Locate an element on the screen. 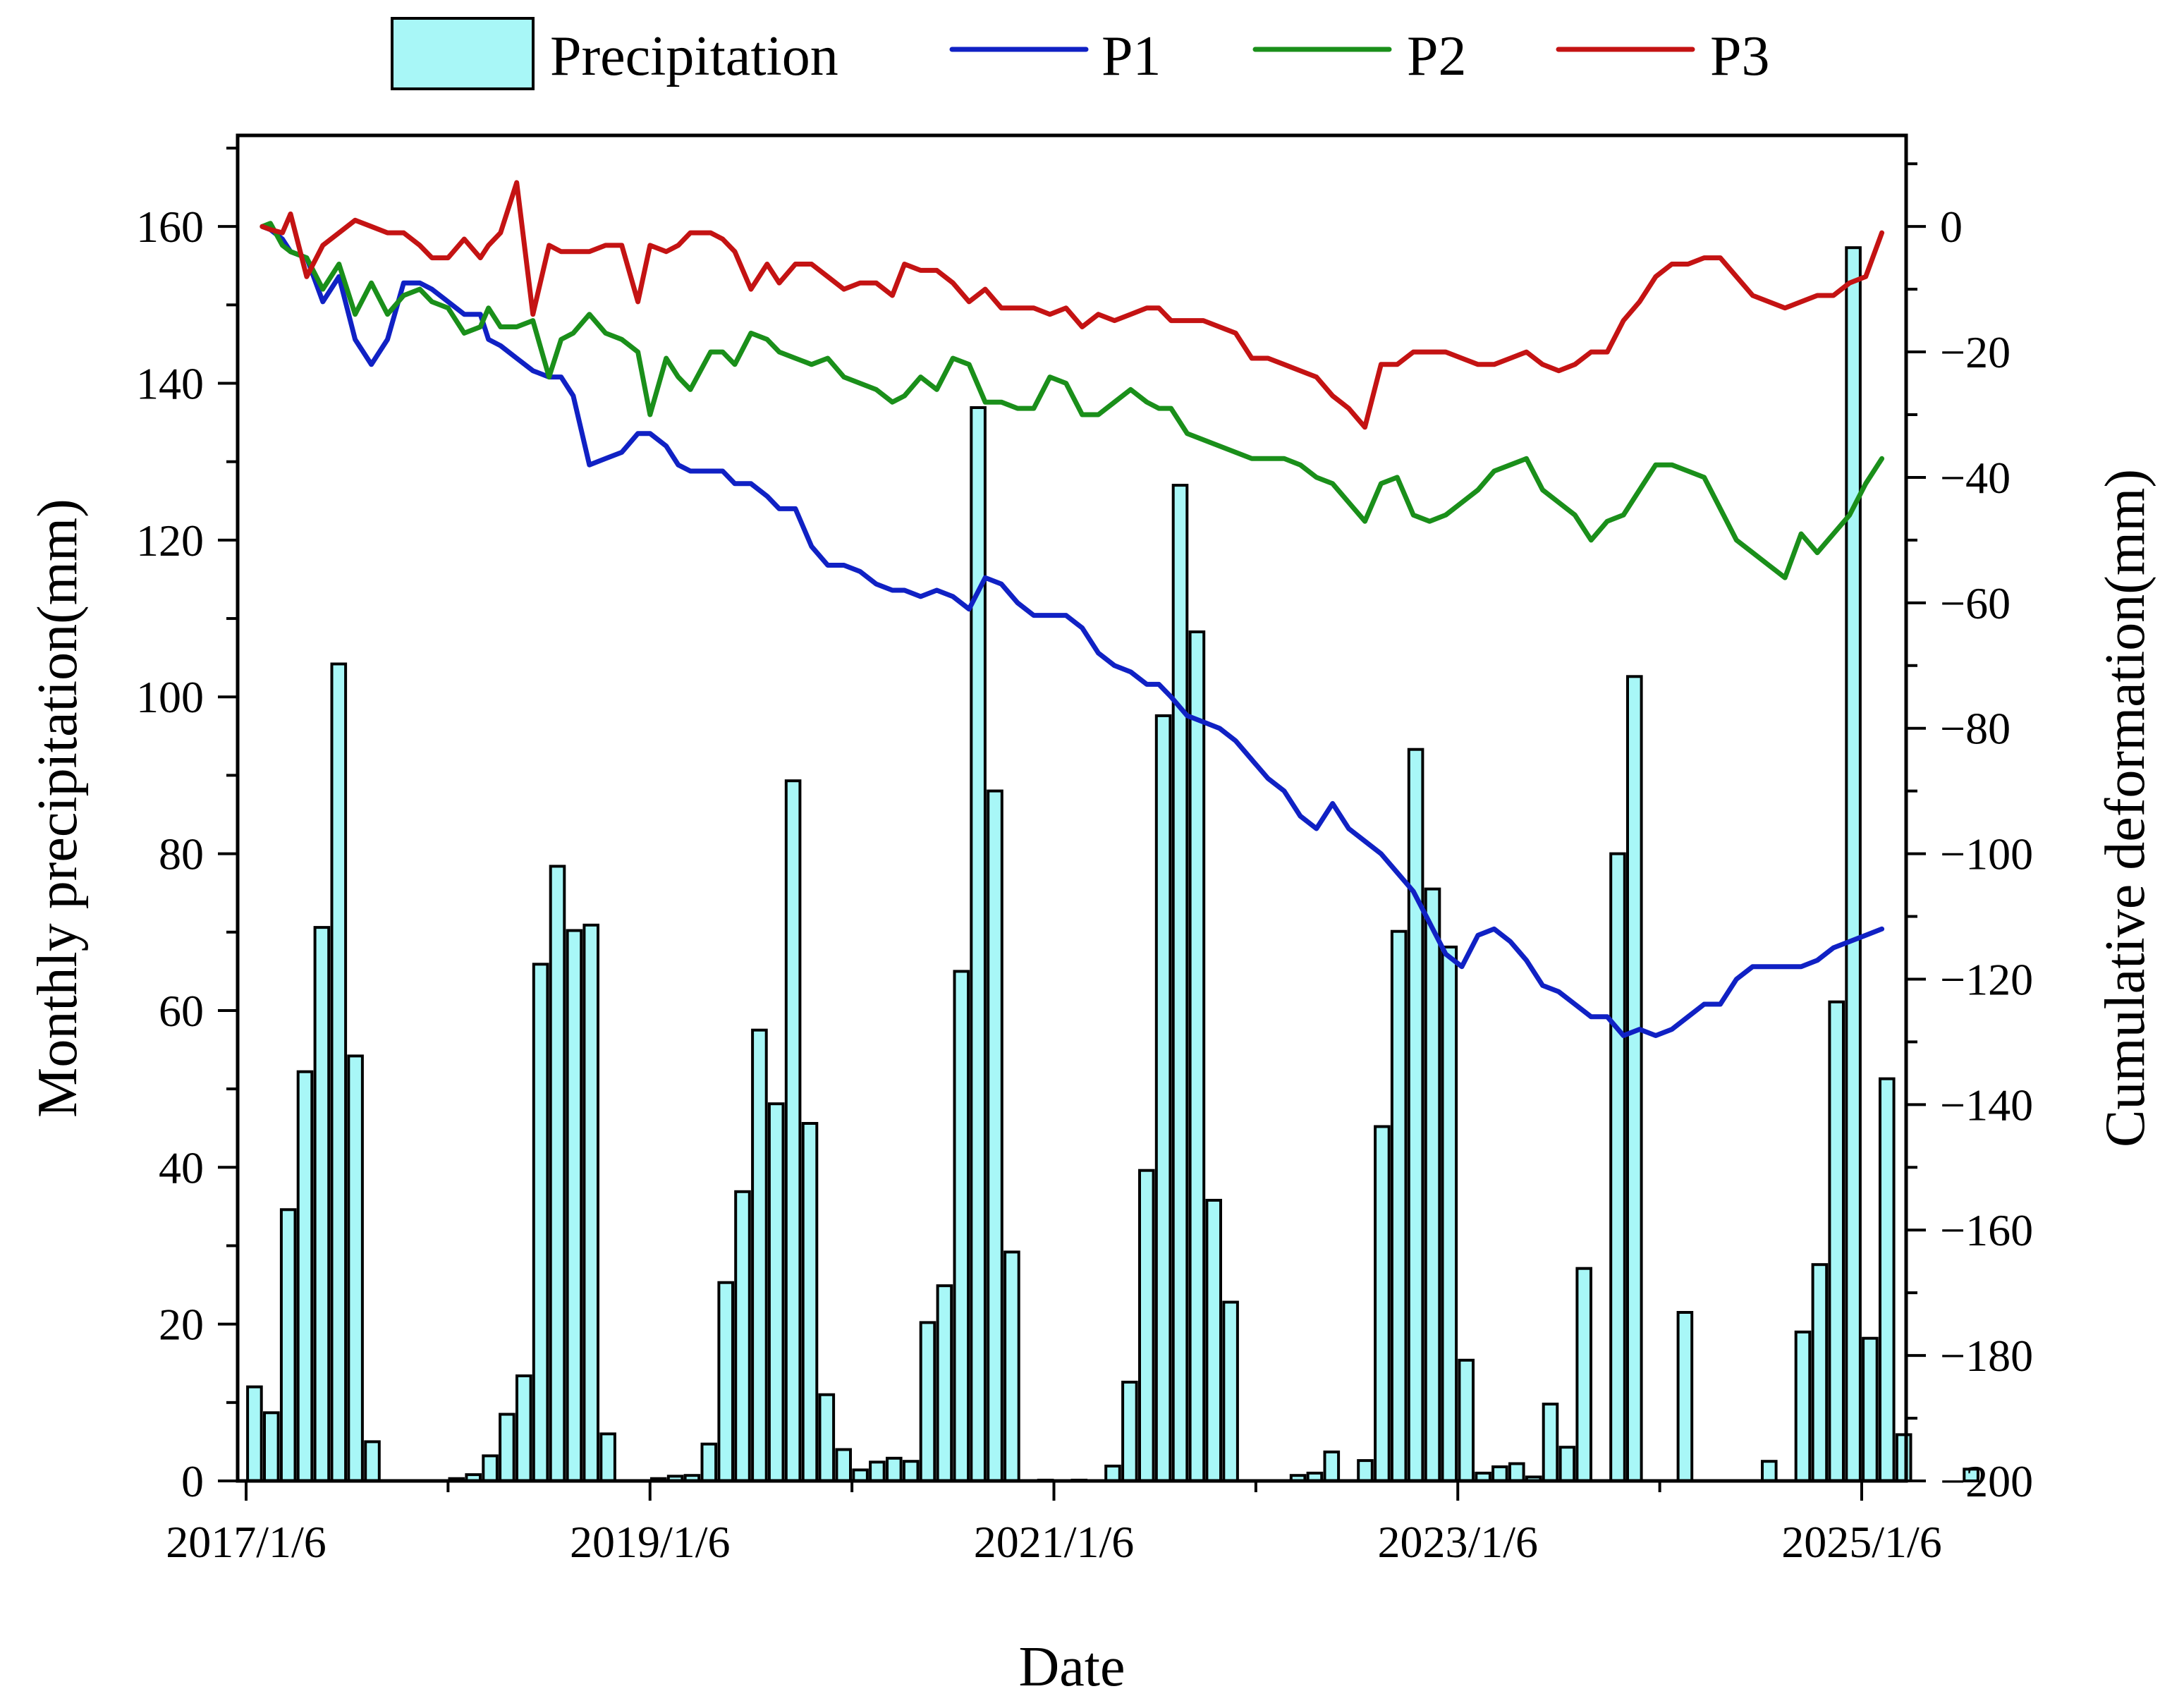 Image resolution: width=2160 pixels, height=1708 pixels. x-tick-label: 2017/1/6 is located at coordinates (246, 1542).